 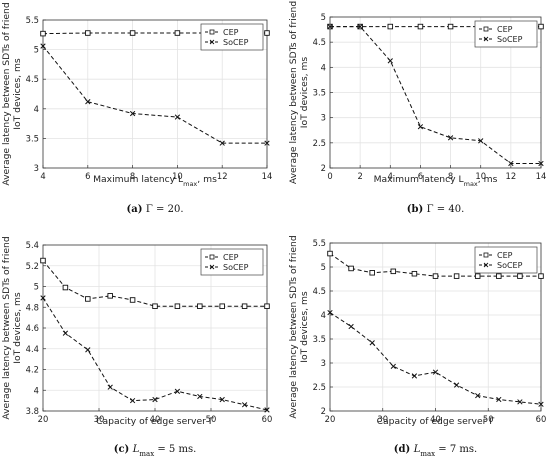 What do you see at coordinates (32, 328) in the screenshot?
I see `y-tick-label: 4.6` at bounding box center [32, 328].